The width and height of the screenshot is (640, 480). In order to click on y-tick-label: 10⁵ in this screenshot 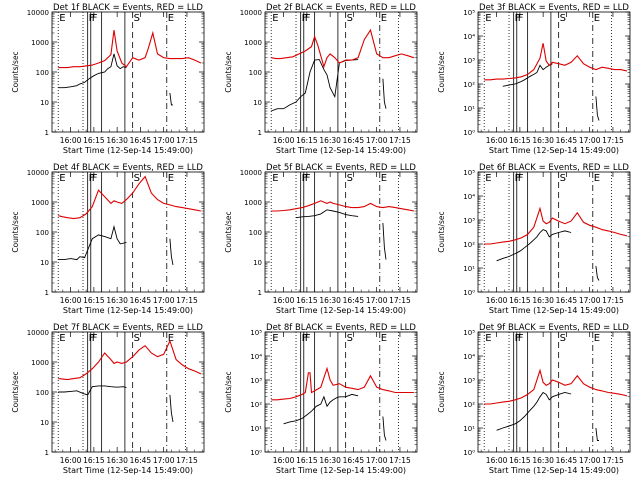, I will do `click(469, 333)`.